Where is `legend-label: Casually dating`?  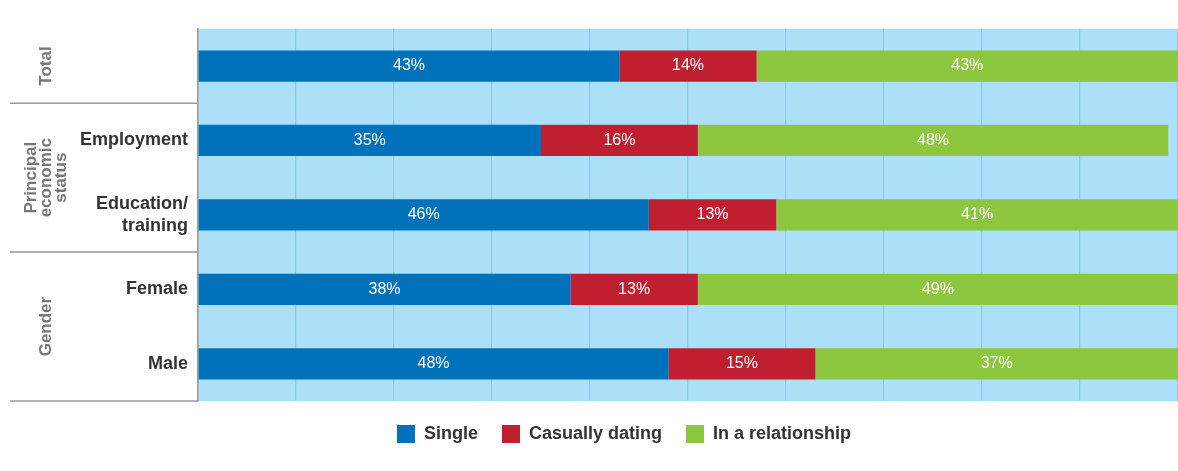 legend-label: Casually dating is located at coordinates (595, 432).